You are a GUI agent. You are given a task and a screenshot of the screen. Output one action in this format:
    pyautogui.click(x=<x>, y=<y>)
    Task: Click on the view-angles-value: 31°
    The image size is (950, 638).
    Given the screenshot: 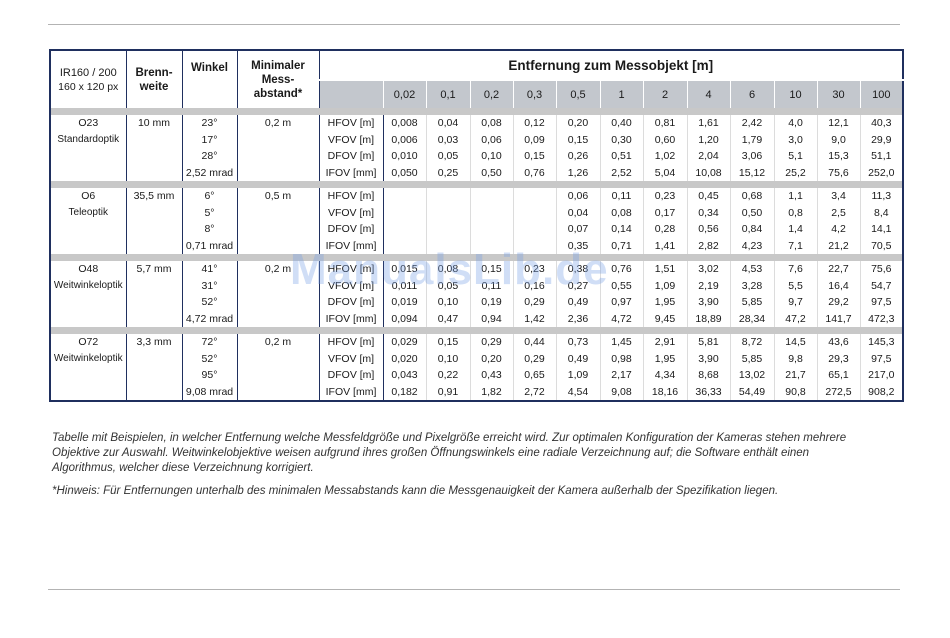 What is the action you would take?
    pyautogui.click(x=209, y=285)
    